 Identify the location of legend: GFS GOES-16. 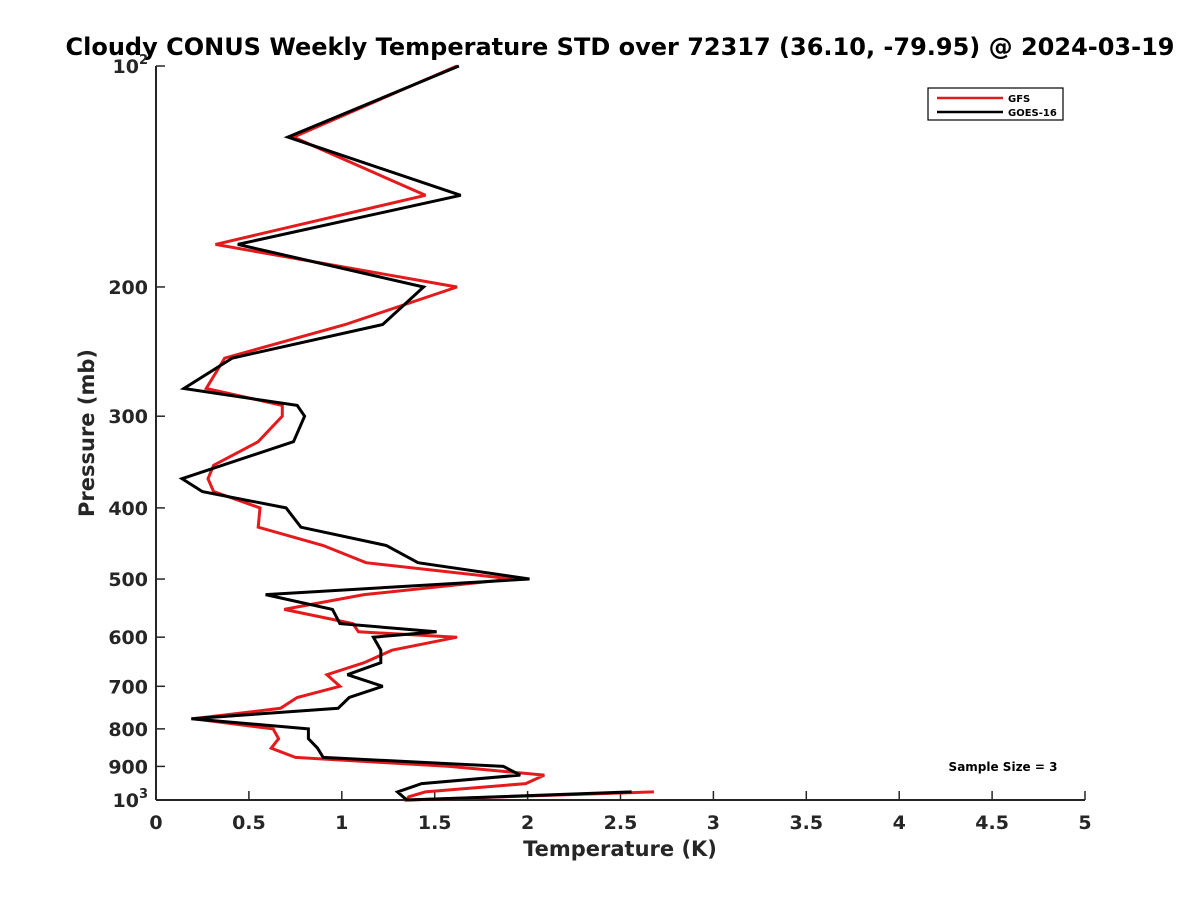
(995, 104).